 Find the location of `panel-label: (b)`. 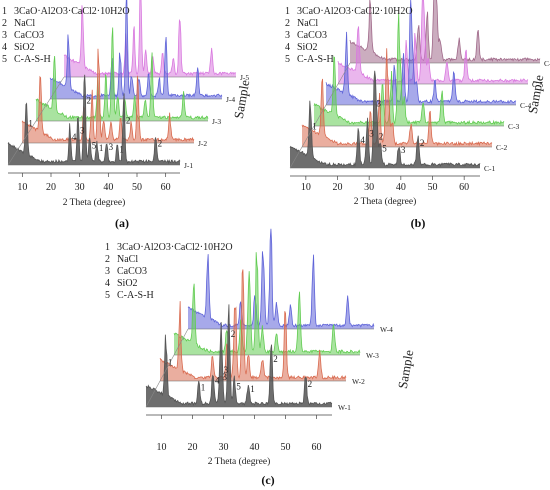

panel-label: (b) is located at coordinates (418, 223).